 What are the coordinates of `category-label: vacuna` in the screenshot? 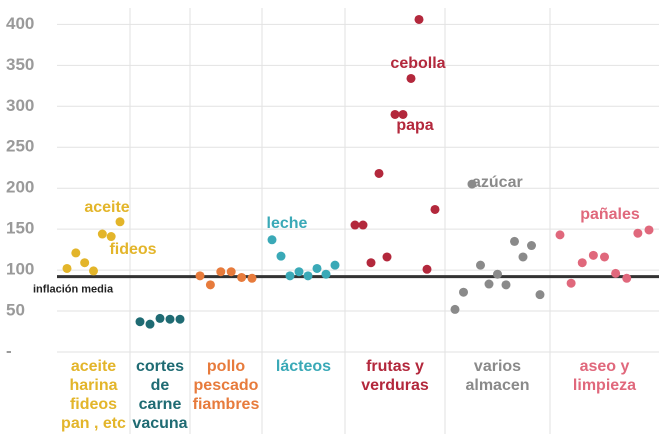 It's located at (159, 423).